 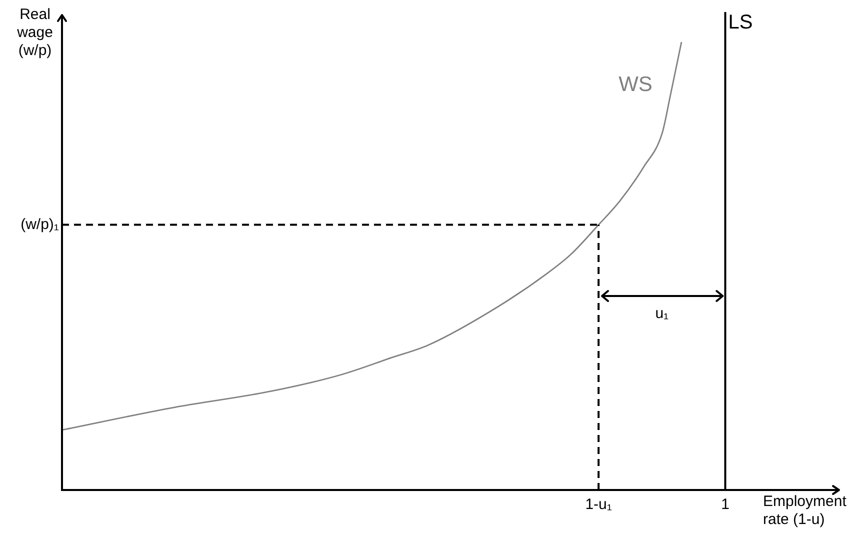 What do you see at coordinates (740, 23) in the screenshot?
I see `ref-line-label: LS` at bounding box center [740, 23].